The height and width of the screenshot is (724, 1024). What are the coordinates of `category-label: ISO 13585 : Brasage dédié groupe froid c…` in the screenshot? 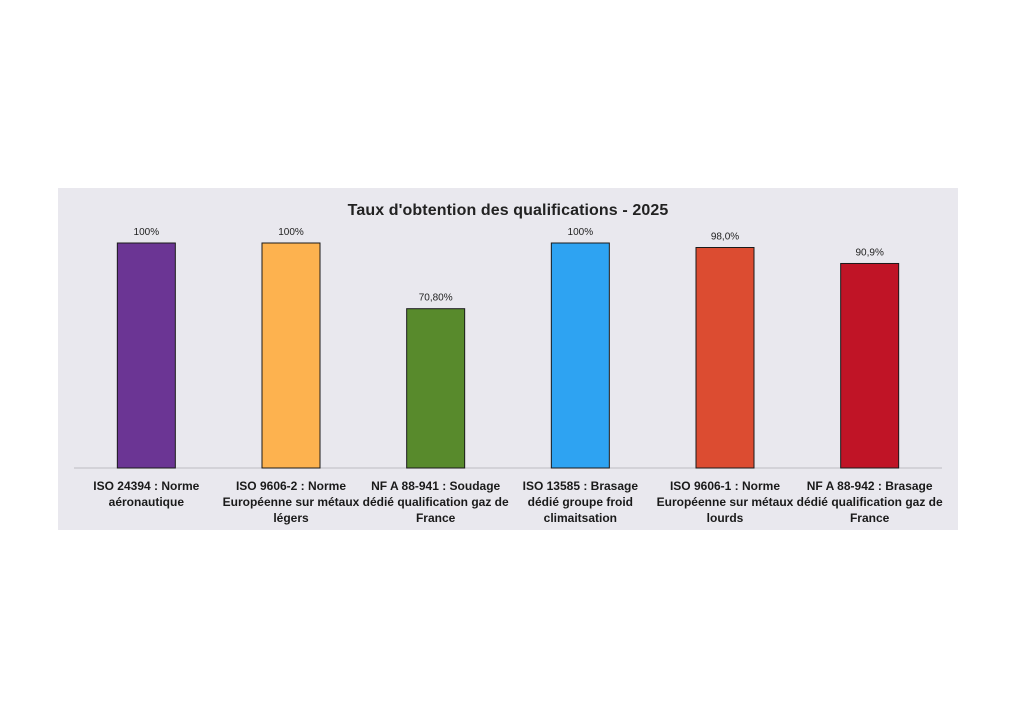 It's located at (580, 502).